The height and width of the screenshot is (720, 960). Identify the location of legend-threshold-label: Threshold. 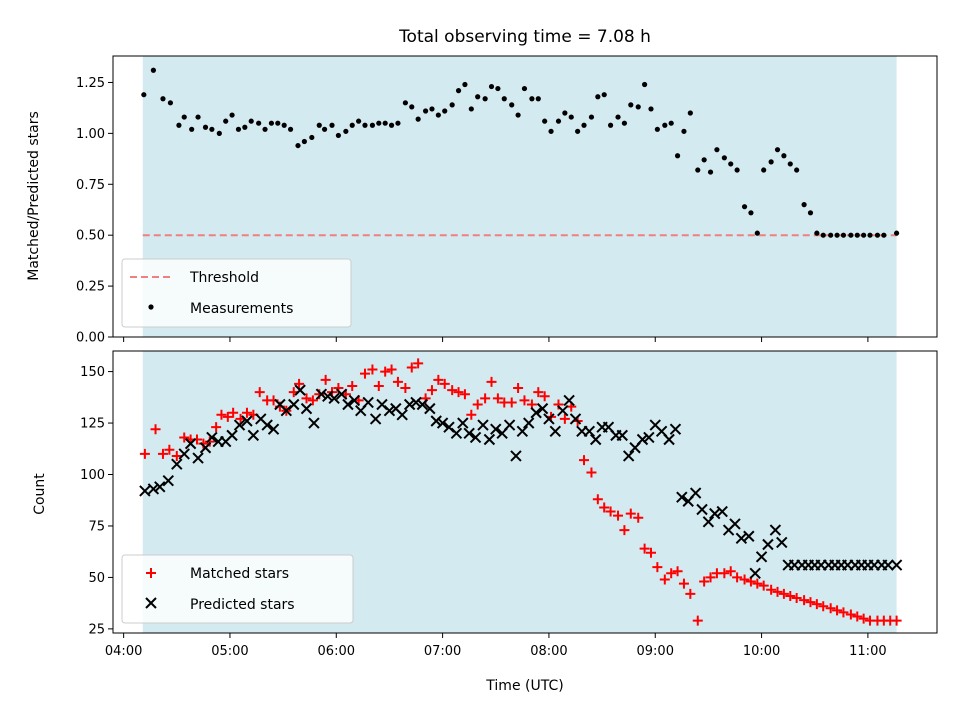
(224, 278).